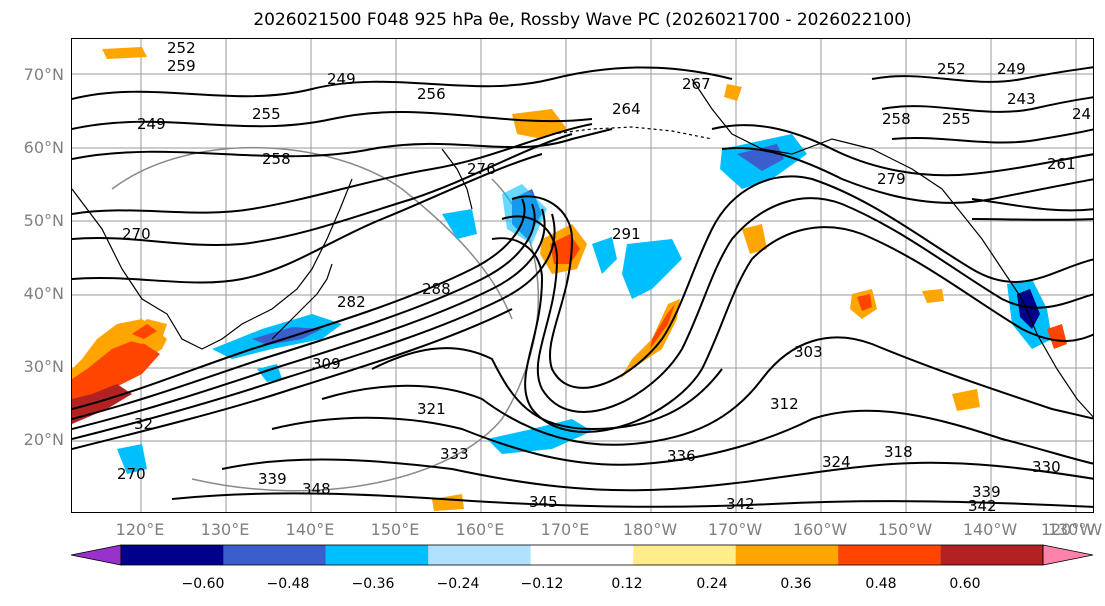 The height and width of the screenshot is (606, 1105). Describe the element at coordinates (143, 424) in the screenshot. I see `contour-label: 32` at that location.